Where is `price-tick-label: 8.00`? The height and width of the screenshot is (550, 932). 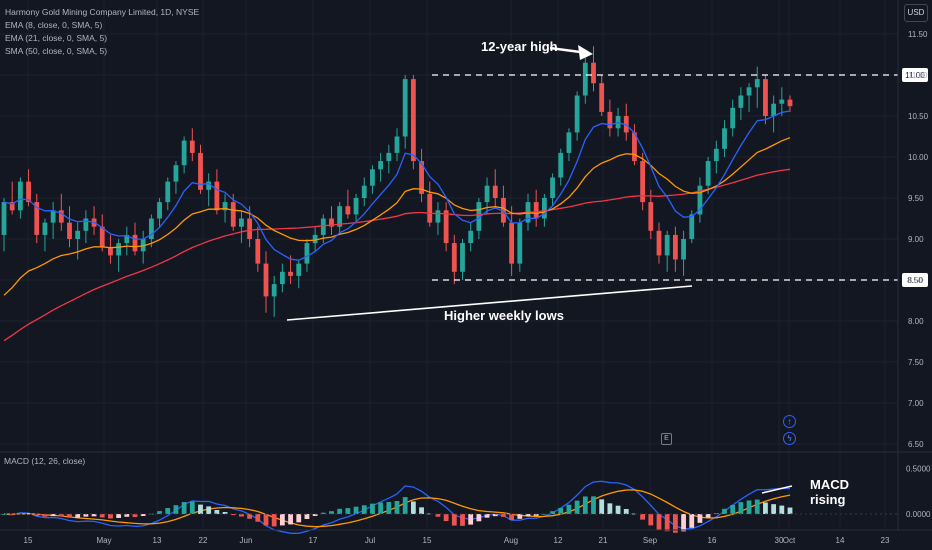
price-tick-label: 8.00 is located at coordinates (916, 321).